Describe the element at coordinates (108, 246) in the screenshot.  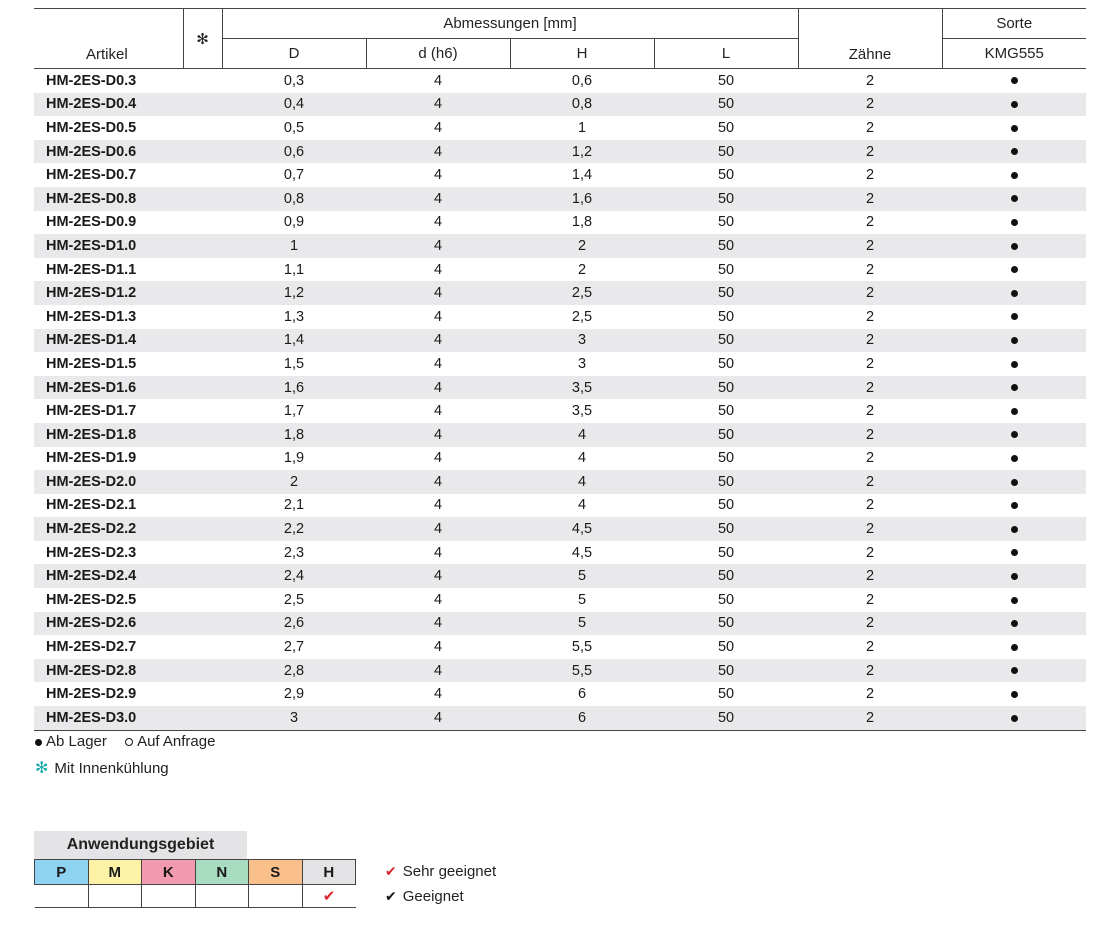
I see `cell-artikel: HM-2ES-D1.0` at that location.